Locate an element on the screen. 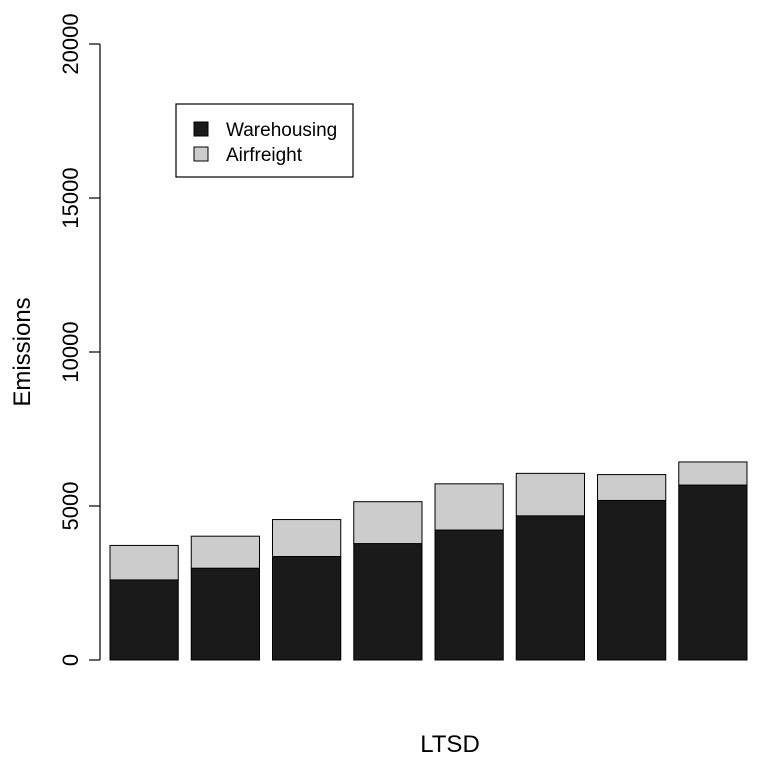  legend-swatch-airfreight is located at coordinates (201, 154).